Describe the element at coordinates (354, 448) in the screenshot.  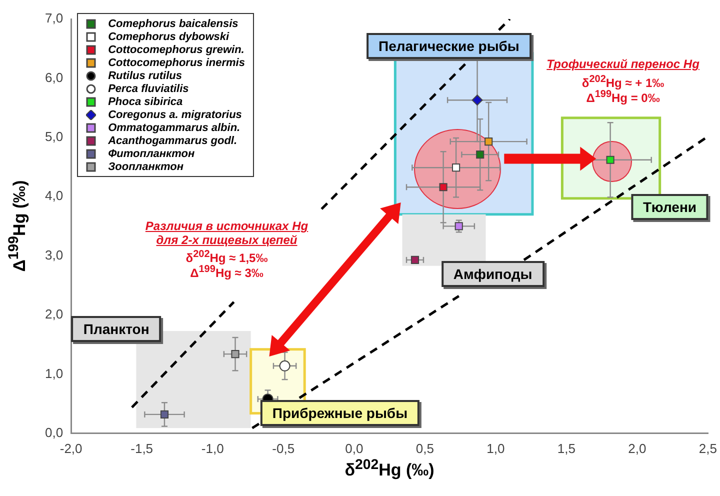
I see `x-tick-label: 0,0` at that location.